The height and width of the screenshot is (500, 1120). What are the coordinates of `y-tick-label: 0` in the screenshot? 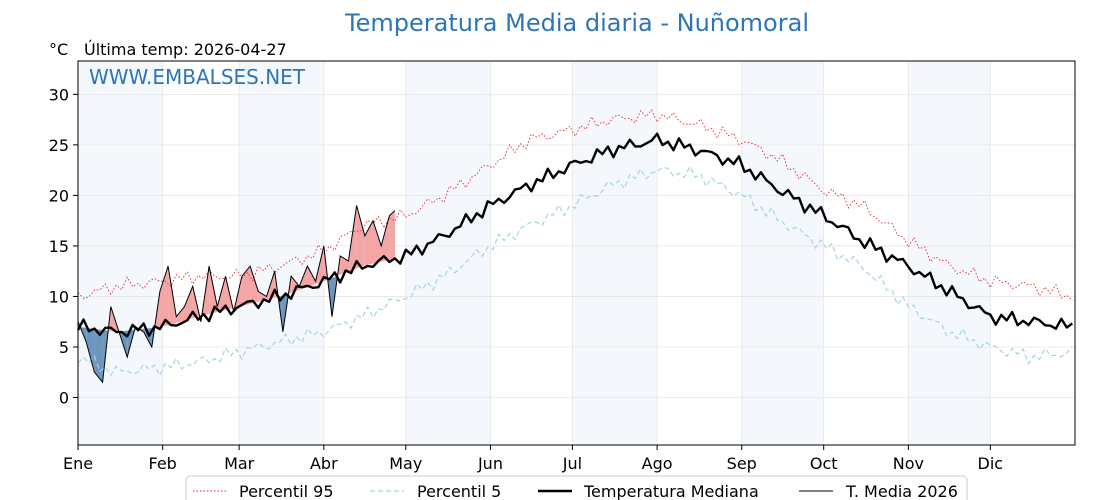 It's located at (64, 398).